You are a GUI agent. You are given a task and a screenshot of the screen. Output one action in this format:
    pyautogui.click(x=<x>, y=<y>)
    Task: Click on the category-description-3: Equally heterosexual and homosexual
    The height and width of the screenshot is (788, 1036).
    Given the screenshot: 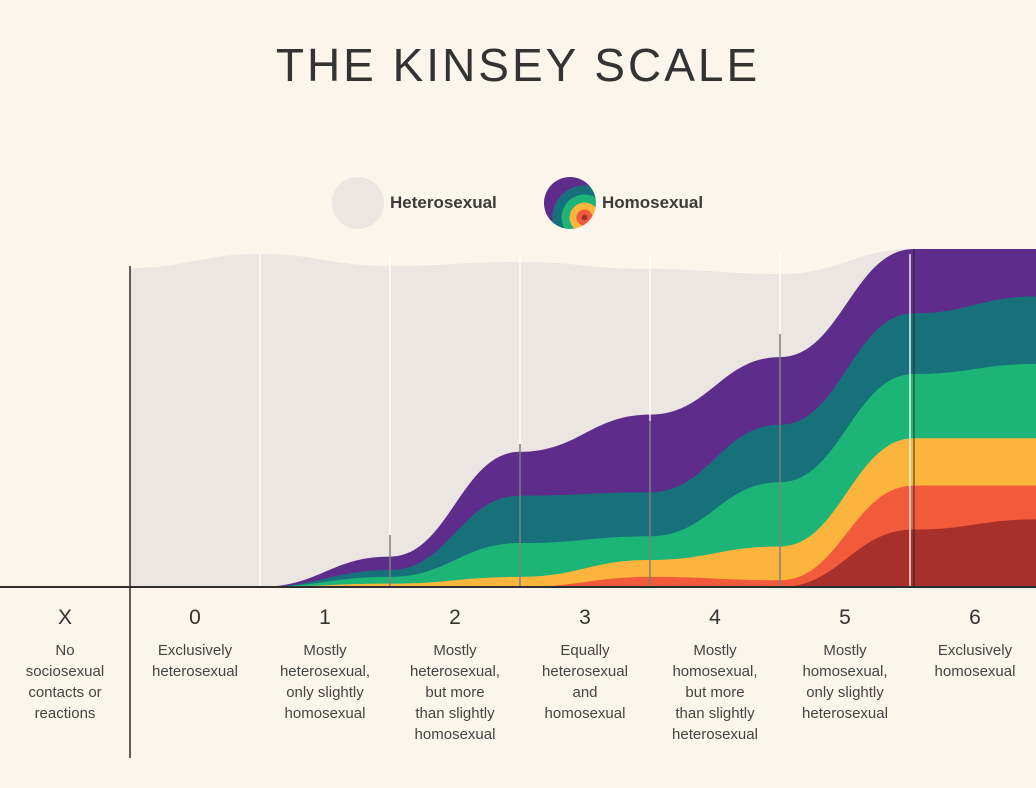 What is the action you would take?
    pyautogui.click(x=585, y=682)
    